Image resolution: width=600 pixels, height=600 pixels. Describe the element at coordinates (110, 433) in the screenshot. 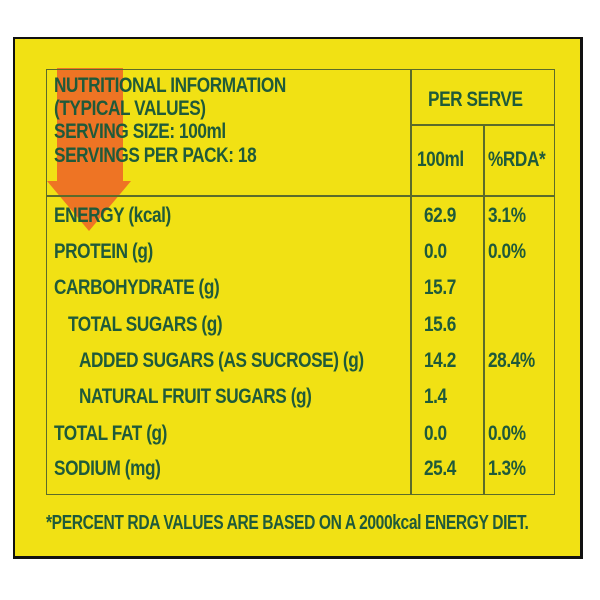

I see `row-label-total-fat: TOTAL FAT (g)` at that location.